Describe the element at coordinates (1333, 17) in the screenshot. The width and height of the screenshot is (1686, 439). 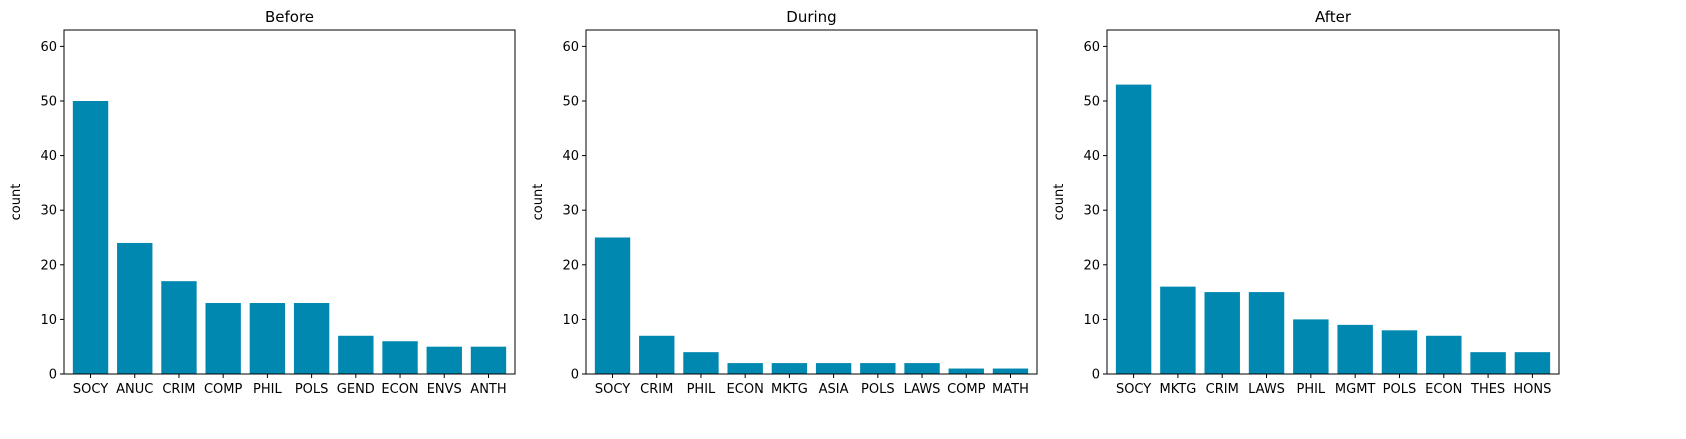
I see `chart-title: After` at that location.